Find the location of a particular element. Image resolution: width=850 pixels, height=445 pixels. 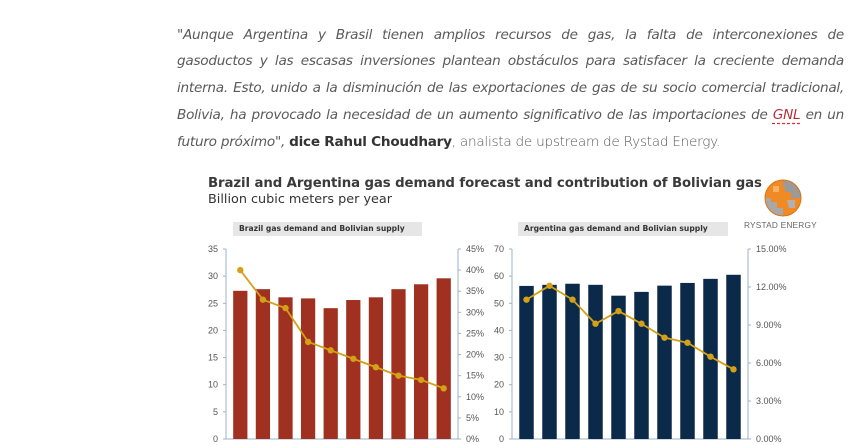

brazil-right-tick-label: 20% is located at coordinates (475, 355).